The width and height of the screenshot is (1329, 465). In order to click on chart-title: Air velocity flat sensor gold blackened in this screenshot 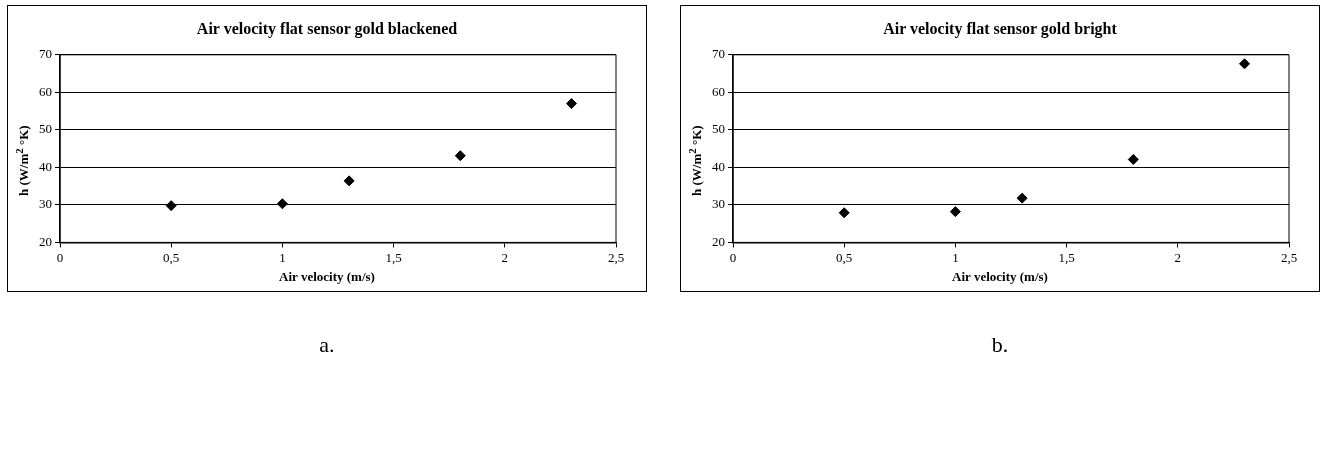, I will do `click(327, 29)`.